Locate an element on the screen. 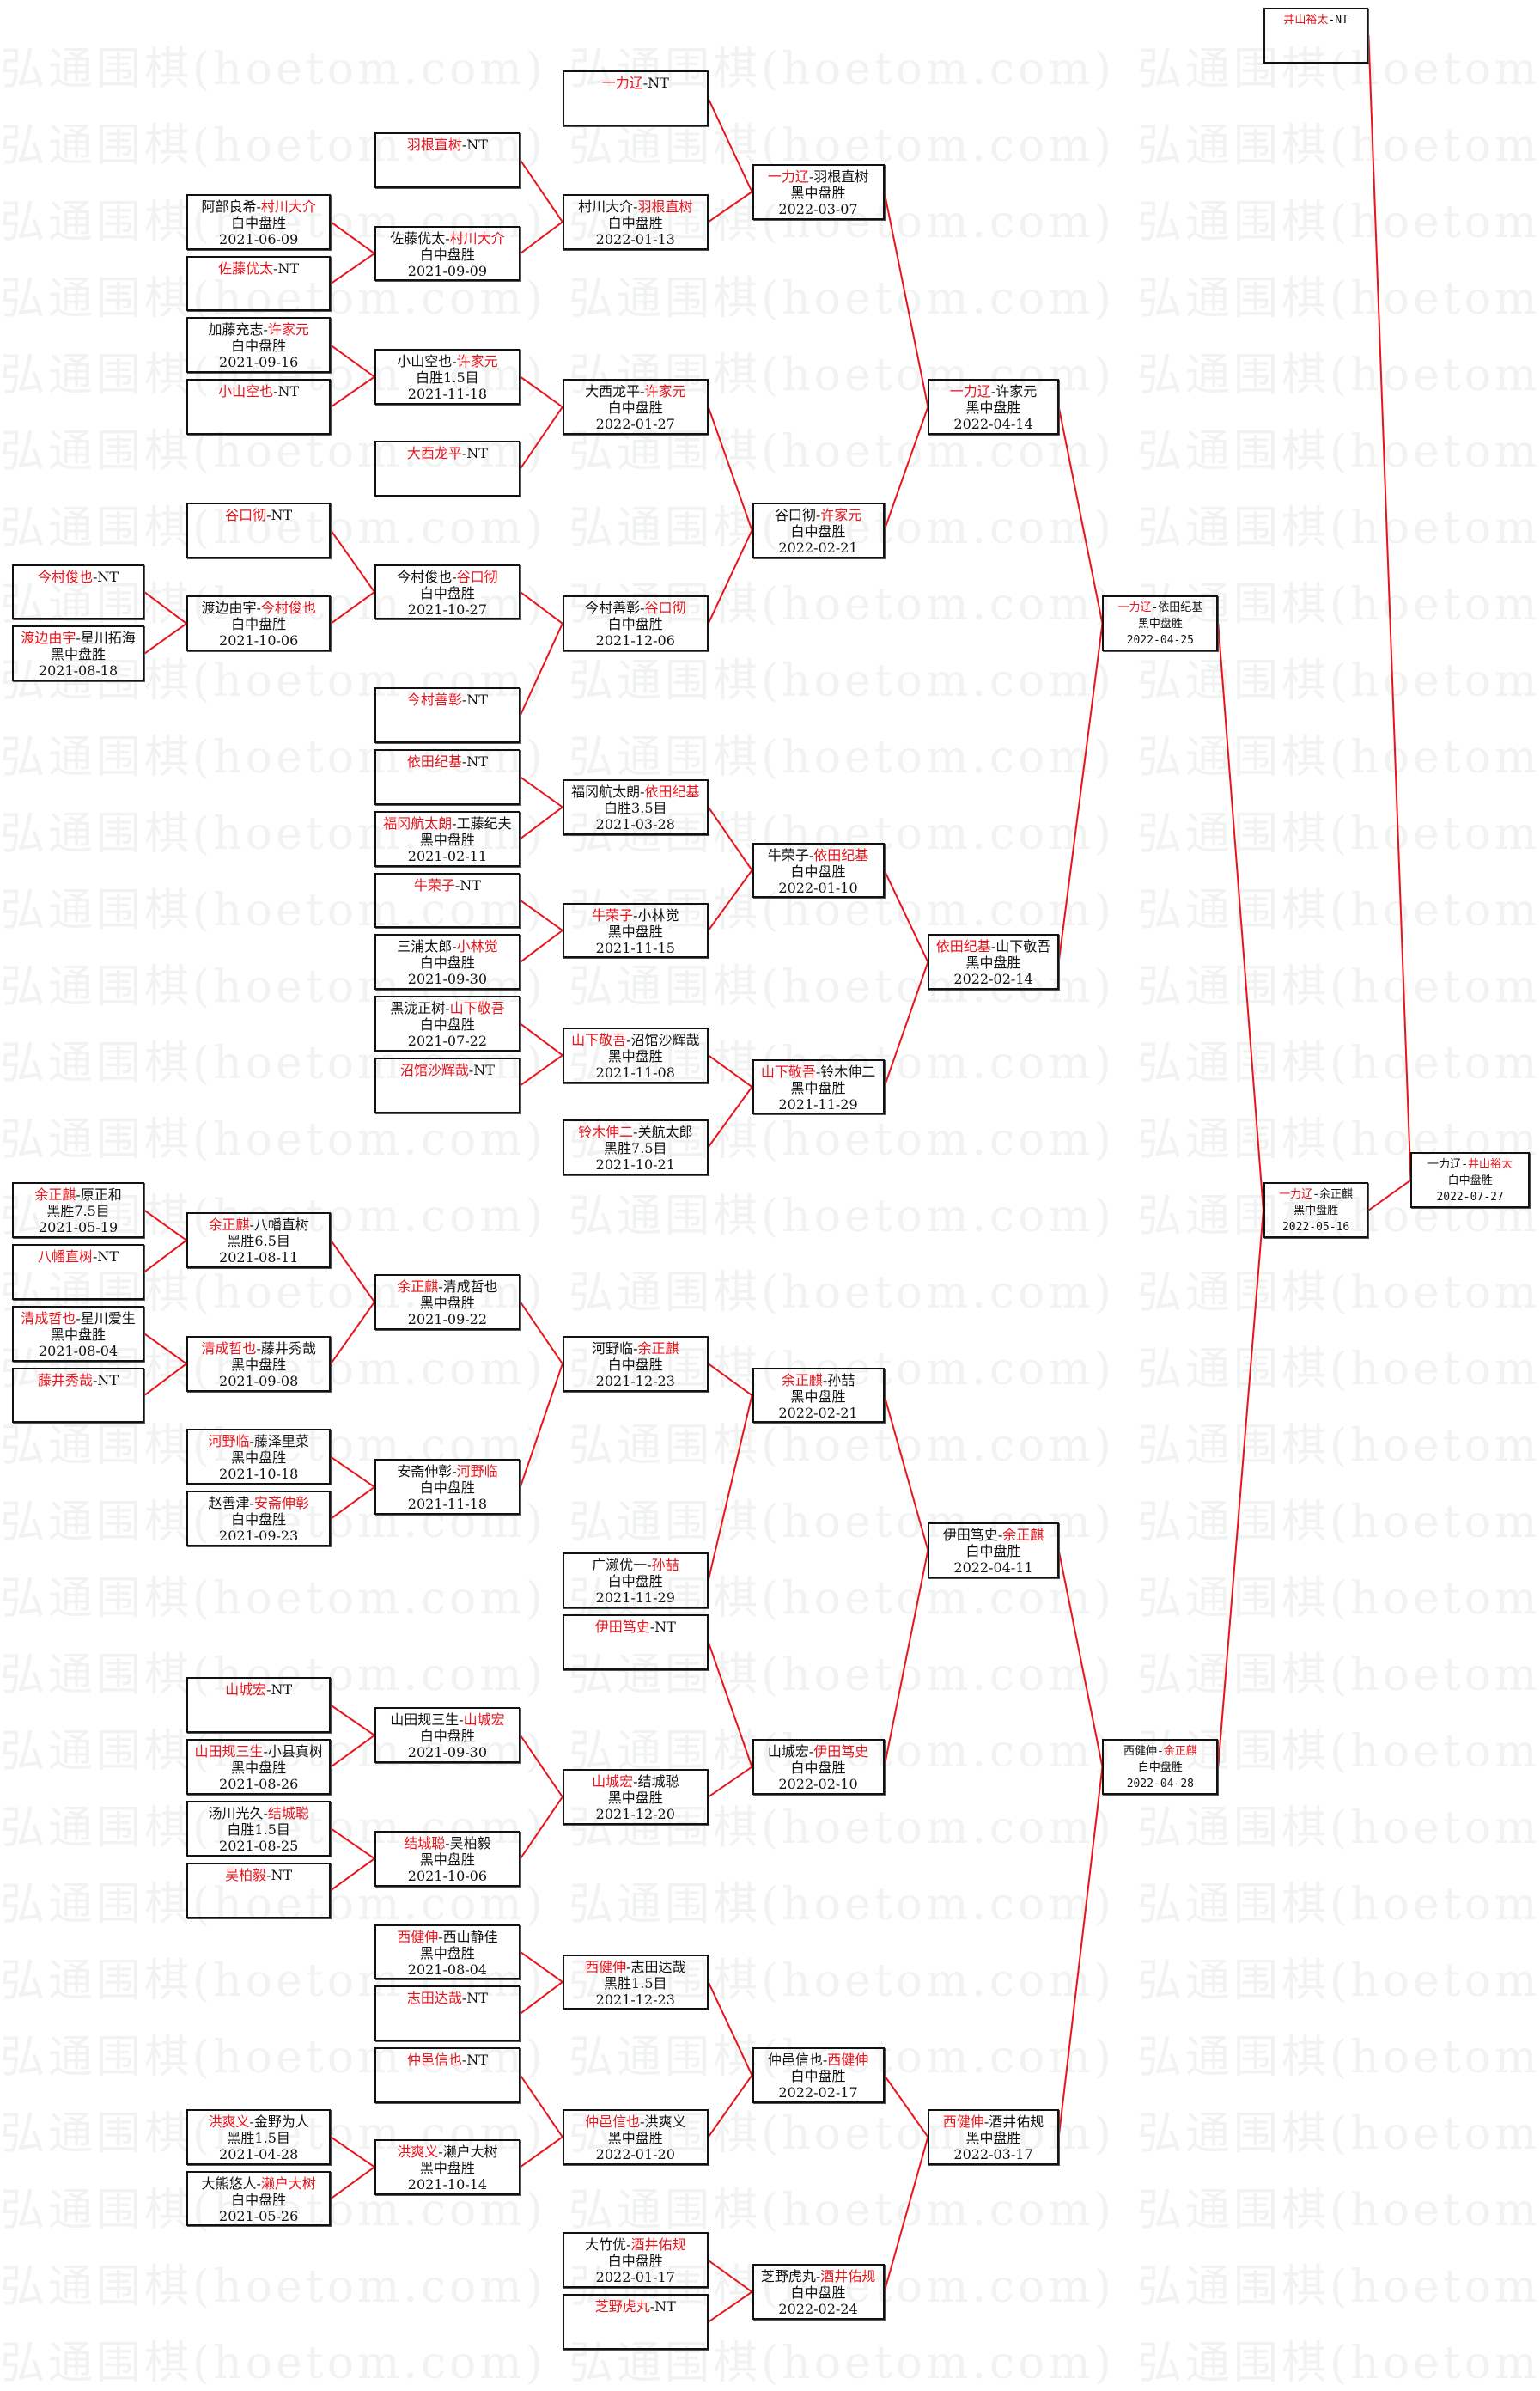 The image size is (1540, 2391). match-date: 2022-01-20 is located at coordinates (635, 2153).